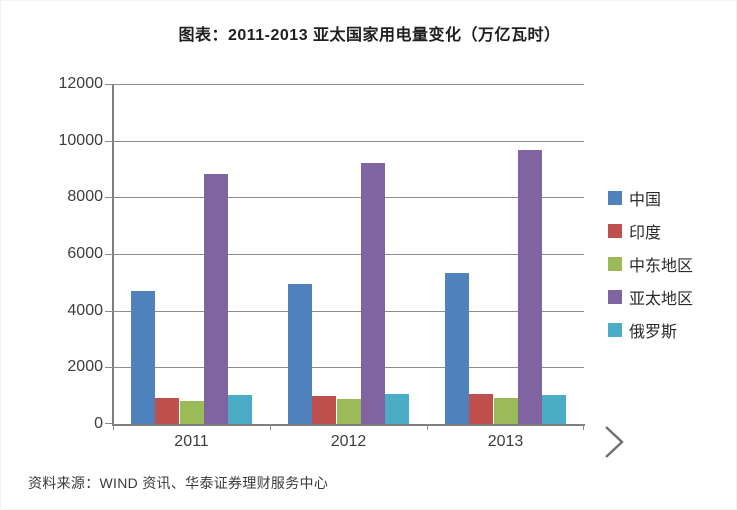 This screenshot has width=737, height=510. What do you see at coordinates (52, 253) in the screenshot?
I see `y-axis-labels: 0 2000 4000 6000 8000 10000 12000` at bounding box center [52, 253].